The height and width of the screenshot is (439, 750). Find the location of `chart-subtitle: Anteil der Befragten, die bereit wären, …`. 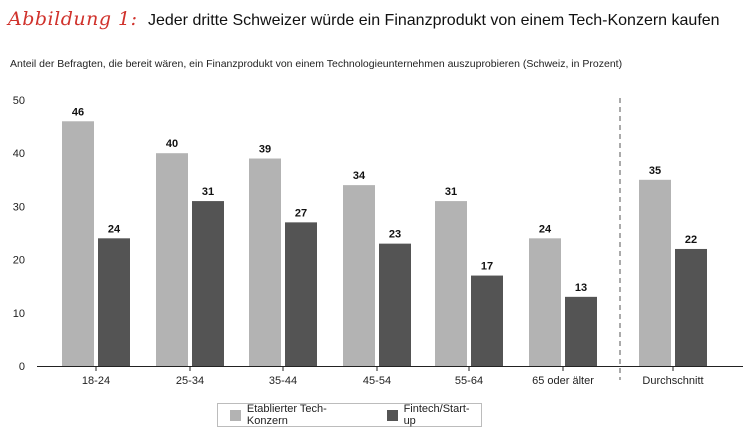

chart-subtitle: Anteil der Befragten, die bereit wären, … is located at coordinates (316, 64).